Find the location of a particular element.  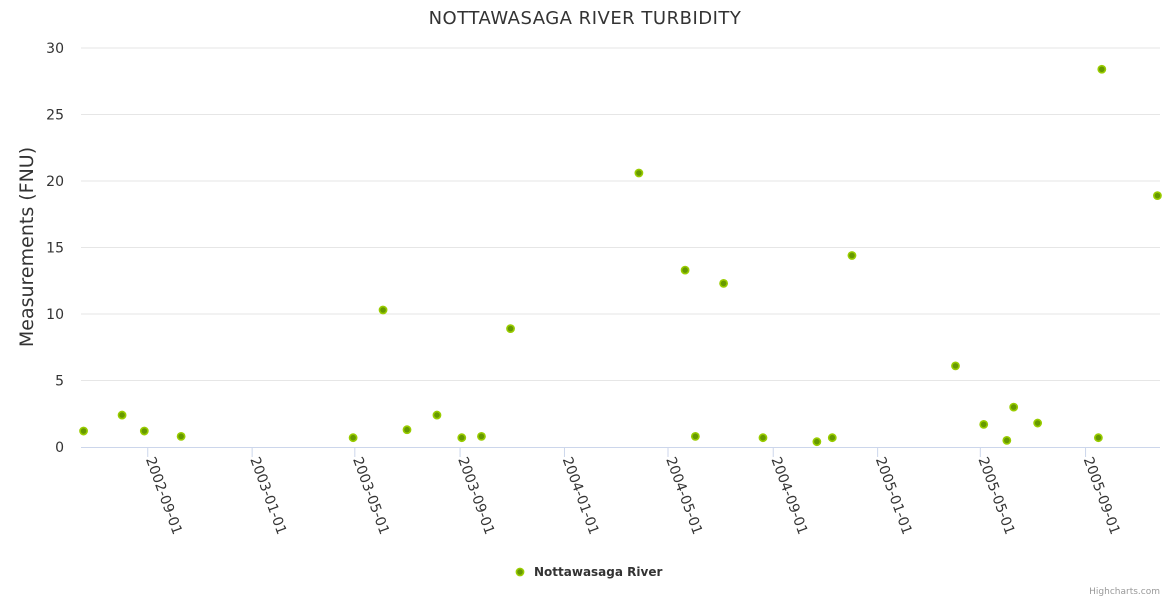

legend: Nottawasaga River is located at coordinates (588, 572).